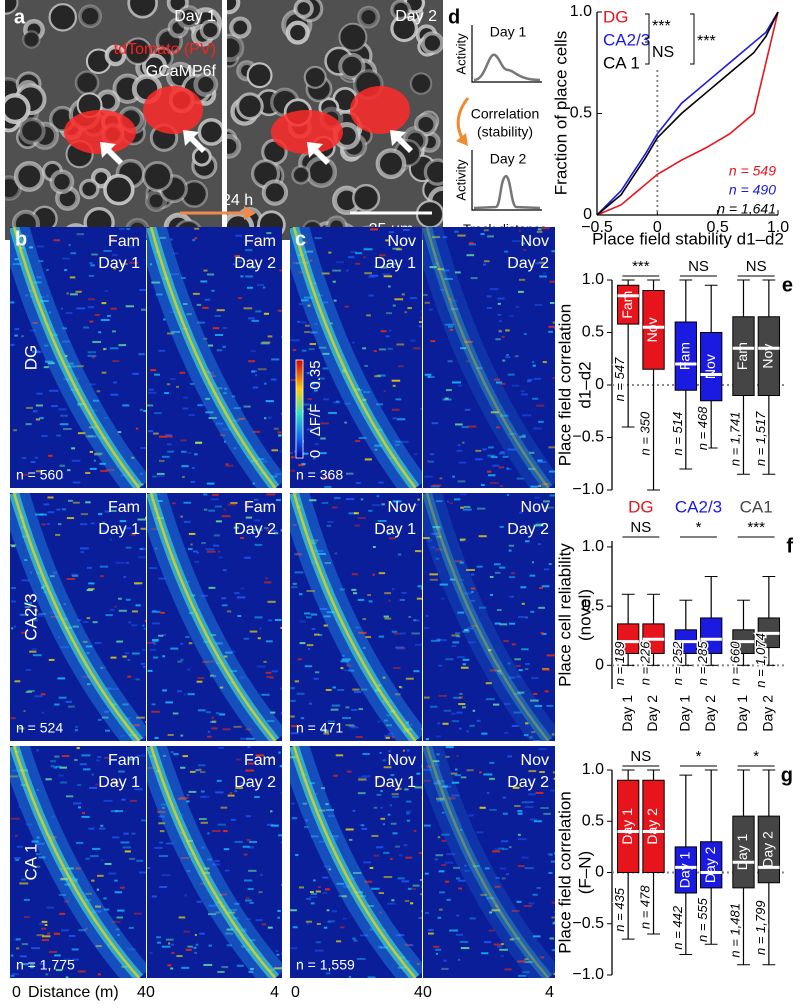 This screenshot has width=800, height=1008. Describe the element at coordinates (402, 241) in the screenshot. I see `condition-label: Nov` at that location.